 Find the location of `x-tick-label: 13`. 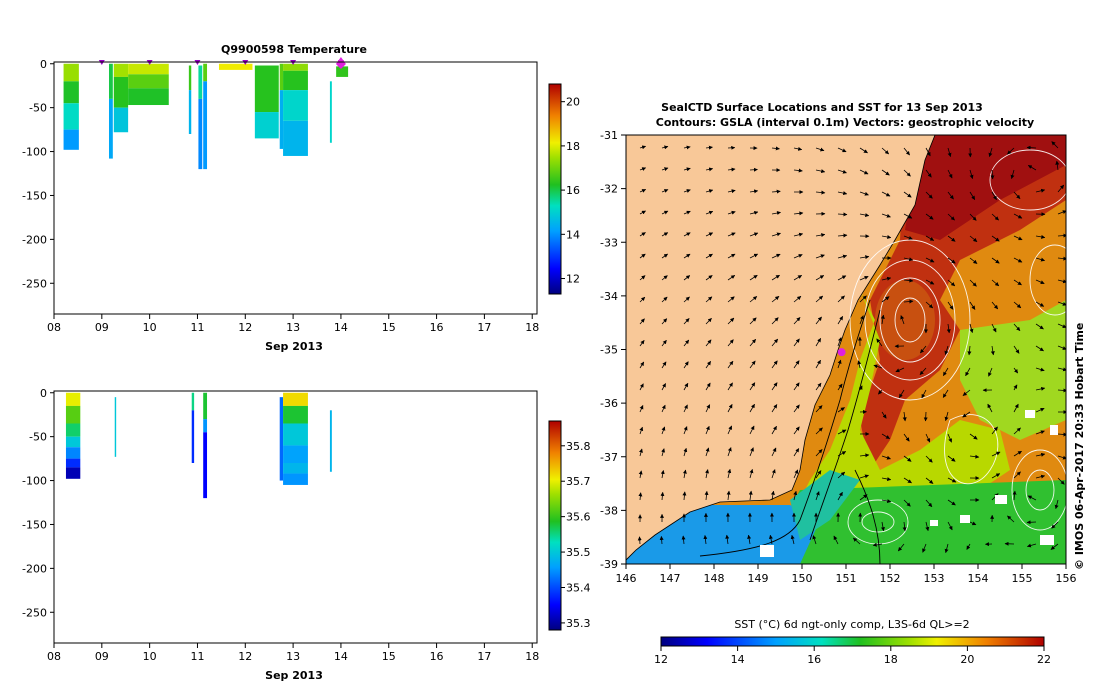

x-tick-label: 13 is located at coordinates (293, 327).